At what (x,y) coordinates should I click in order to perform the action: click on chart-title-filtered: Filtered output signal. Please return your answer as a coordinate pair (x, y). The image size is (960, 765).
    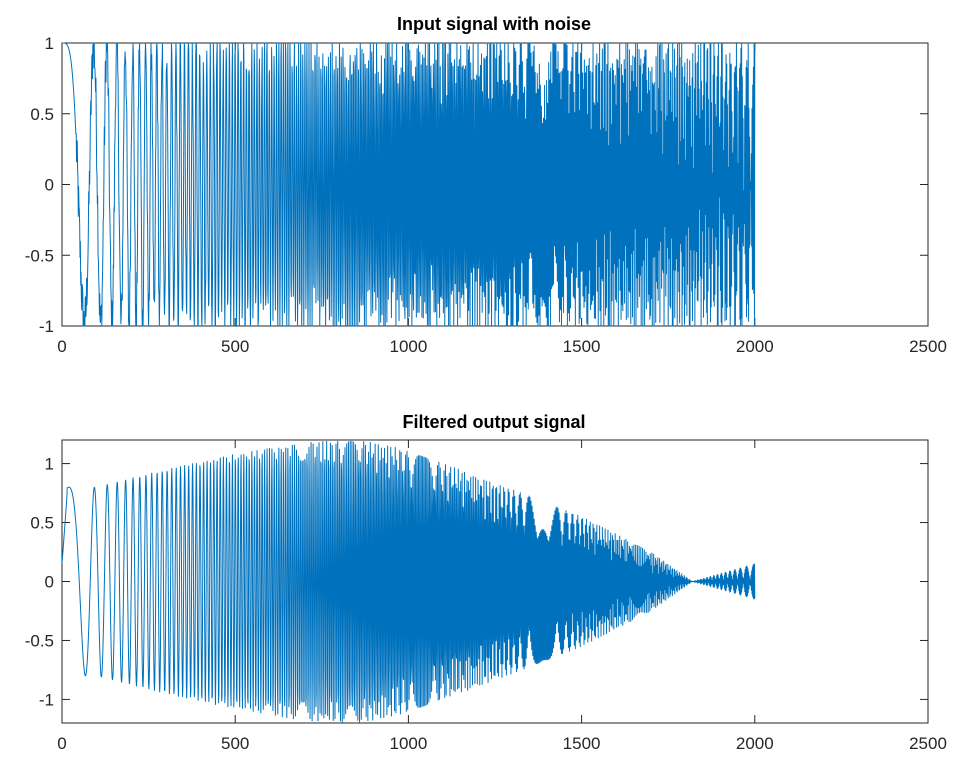
    Looking at the image, I should click on (494, 422).